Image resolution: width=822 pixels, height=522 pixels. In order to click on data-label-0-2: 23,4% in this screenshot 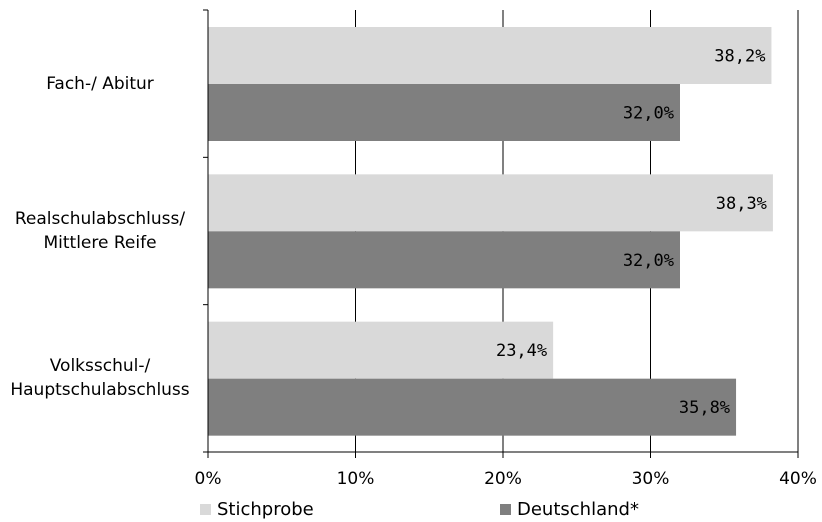, I will do `click(521, 351)`.